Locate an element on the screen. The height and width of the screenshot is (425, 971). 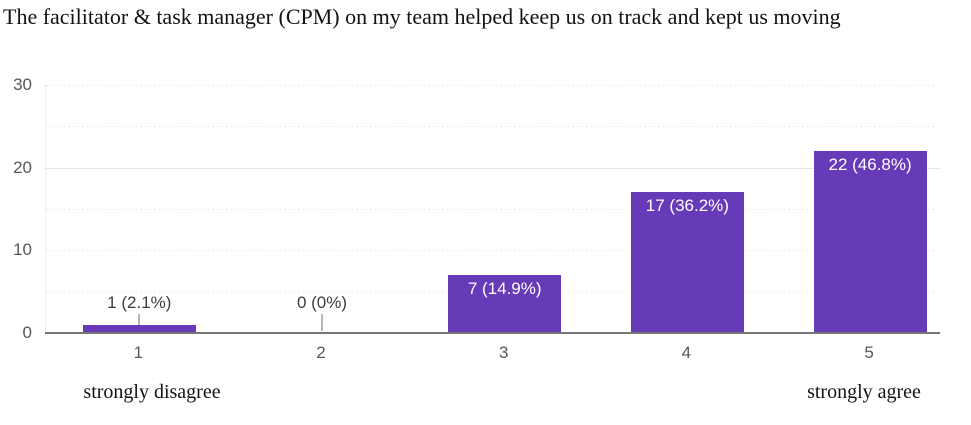
bar-value-label: 22 (46.8%) is located at coordinates (870, 165).